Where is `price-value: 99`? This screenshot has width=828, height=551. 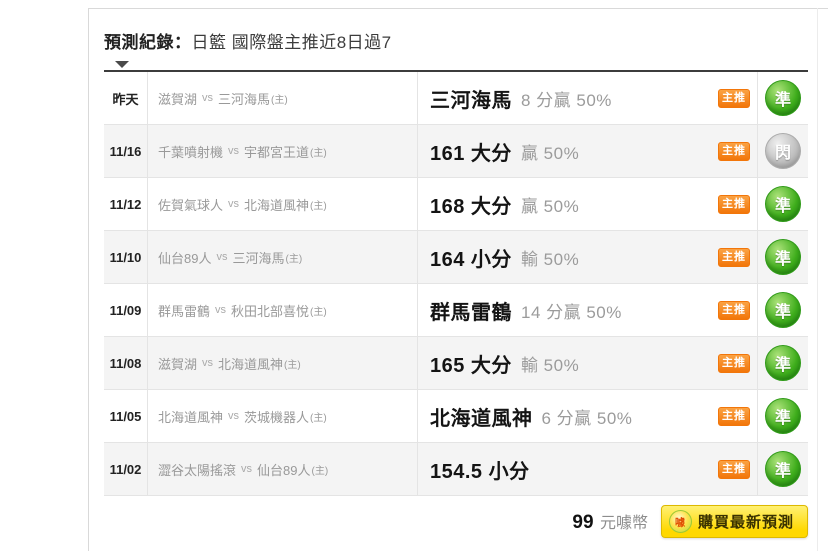 price-value: 99 is located at coordinates (583, 522).